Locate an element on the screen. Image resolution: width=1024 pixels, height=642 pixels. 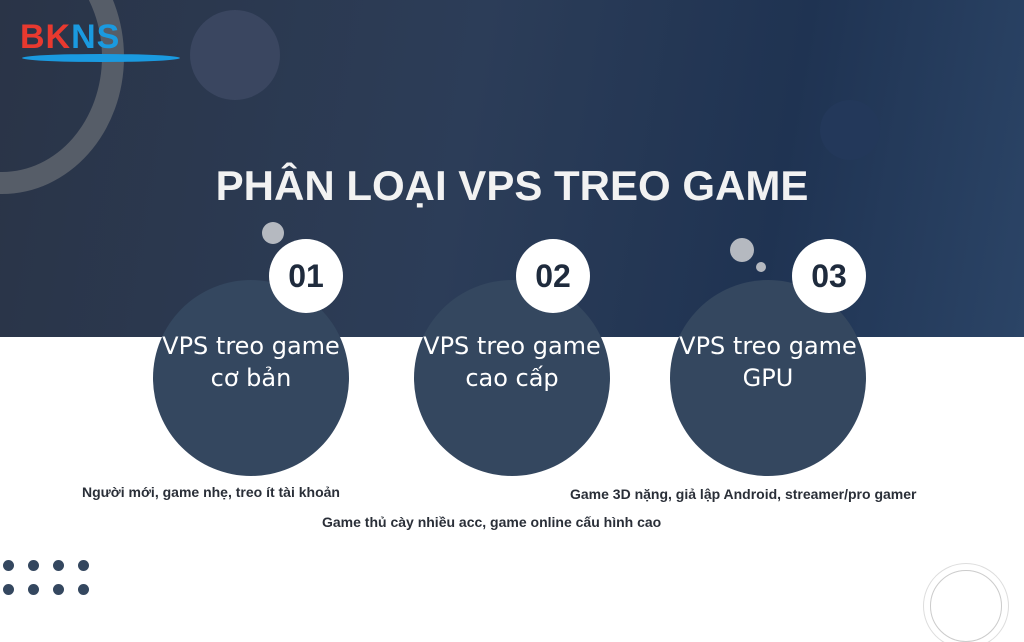
item-name-line2: GPU is located at coordinates (768, 378).